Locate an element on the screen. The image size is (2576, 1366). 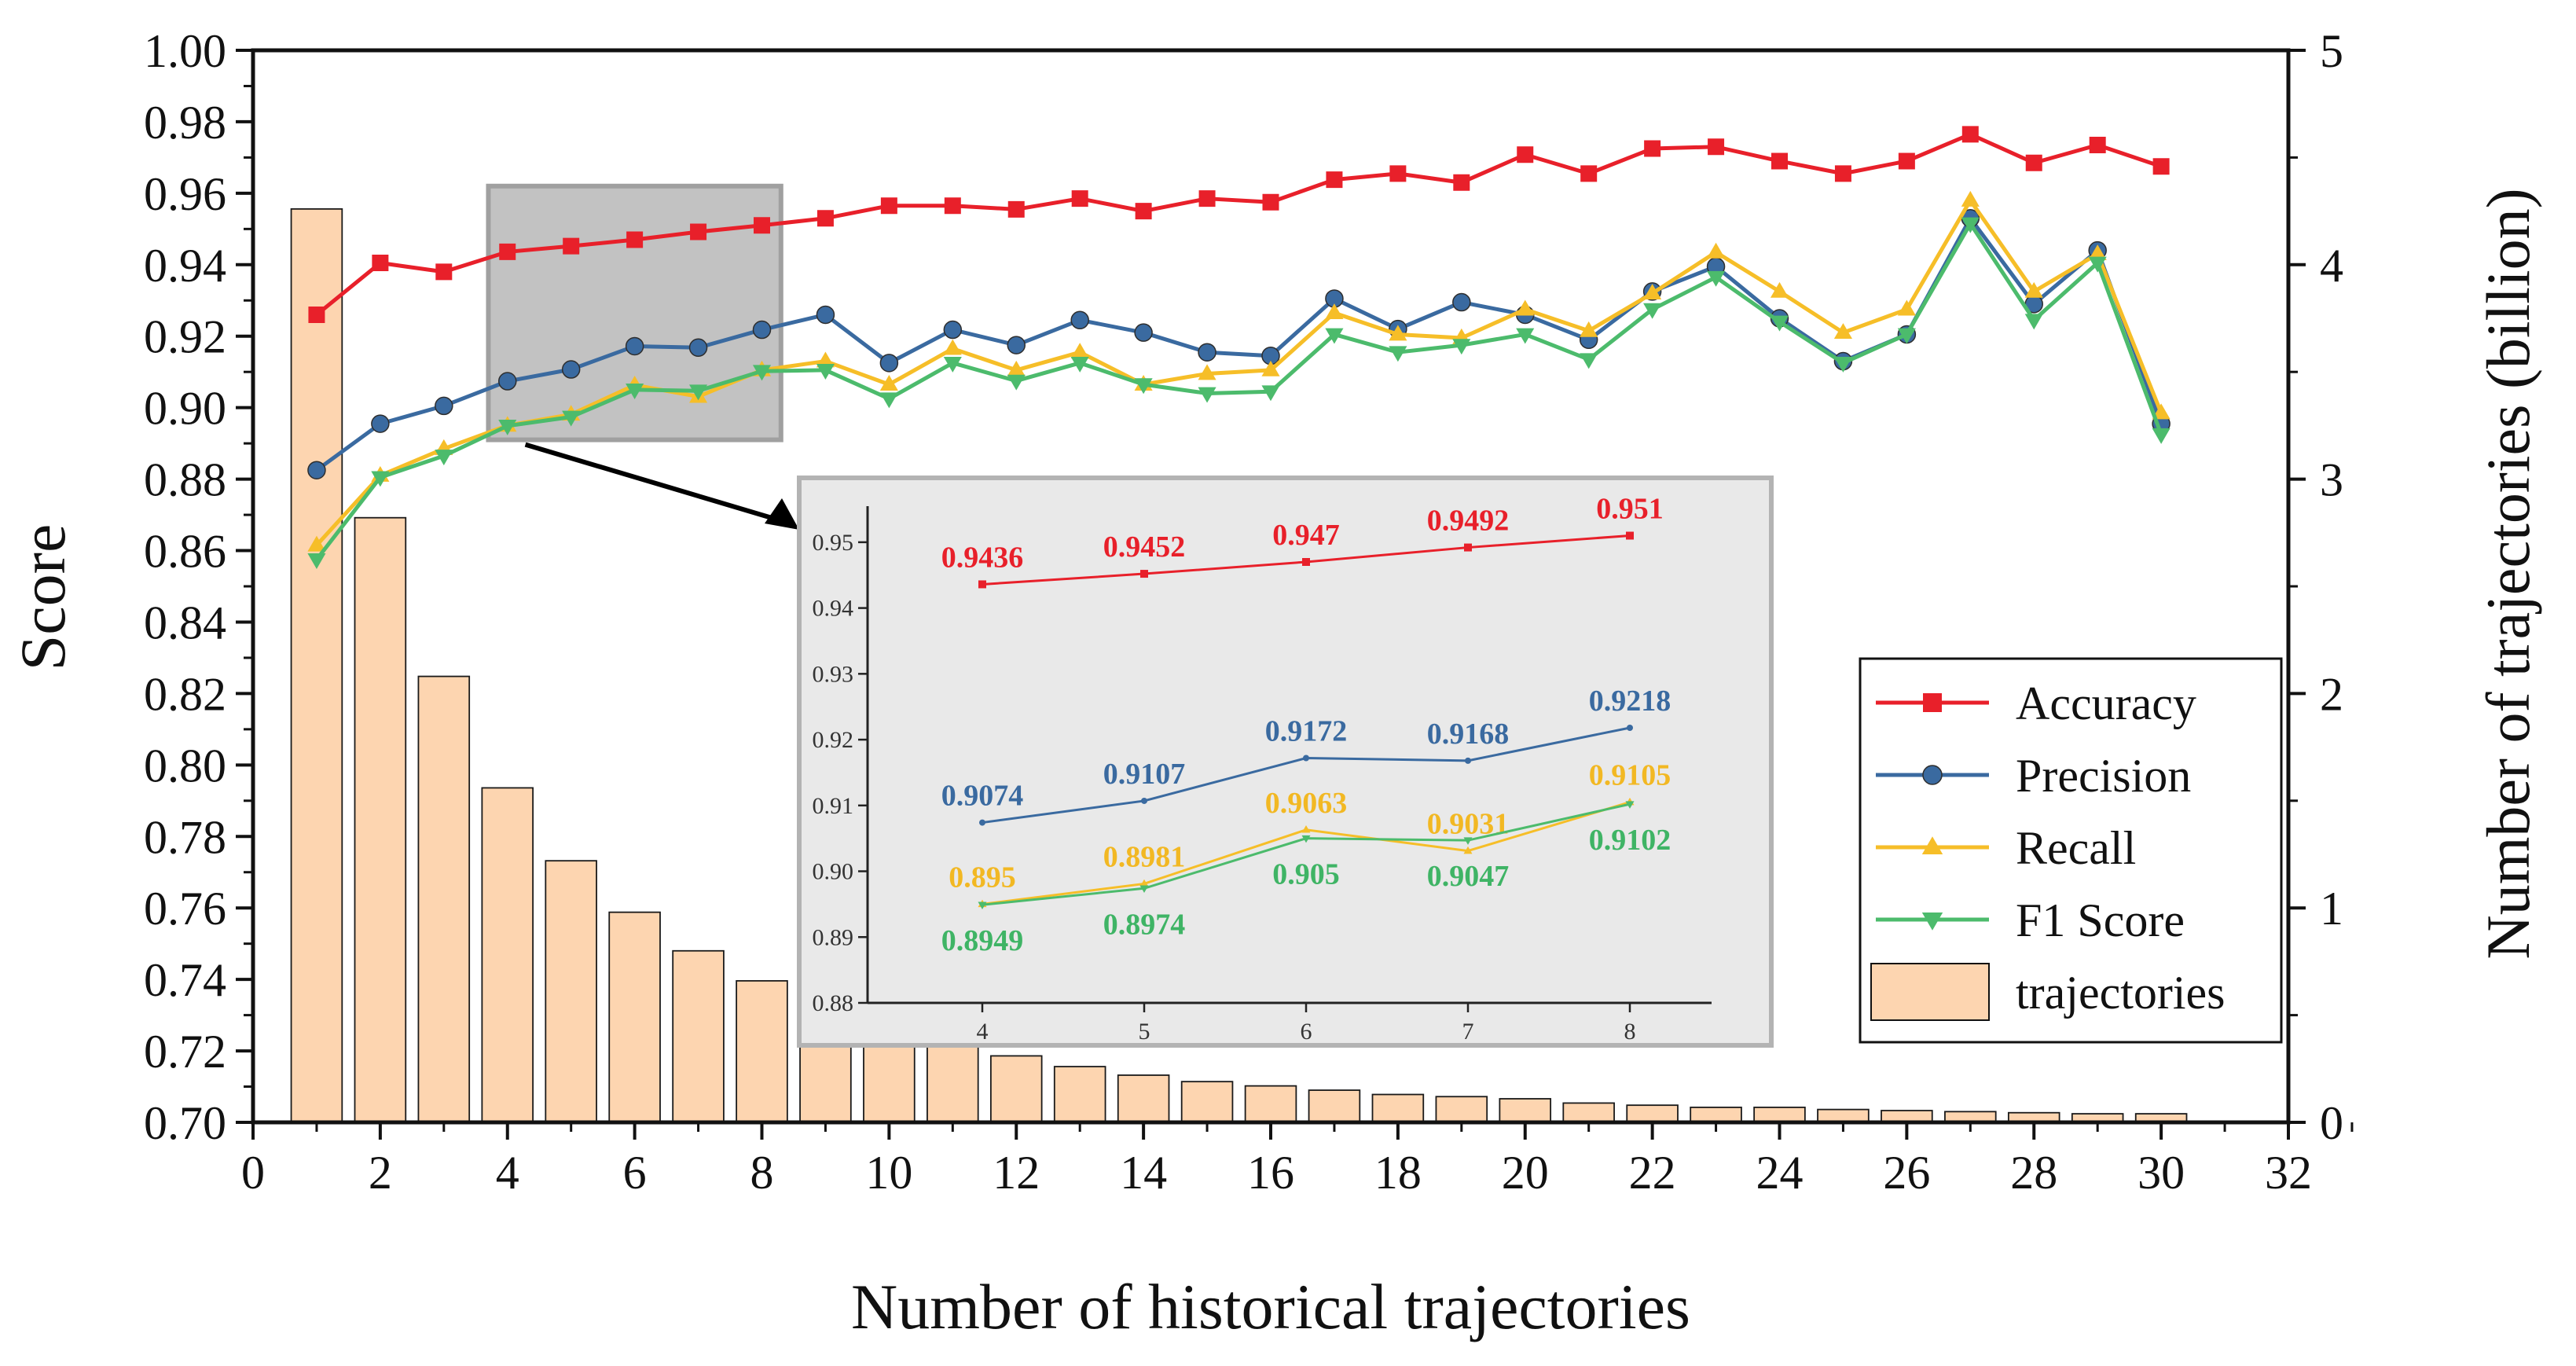
y-axis-title-left: Score is located at coordinates (43, 597).